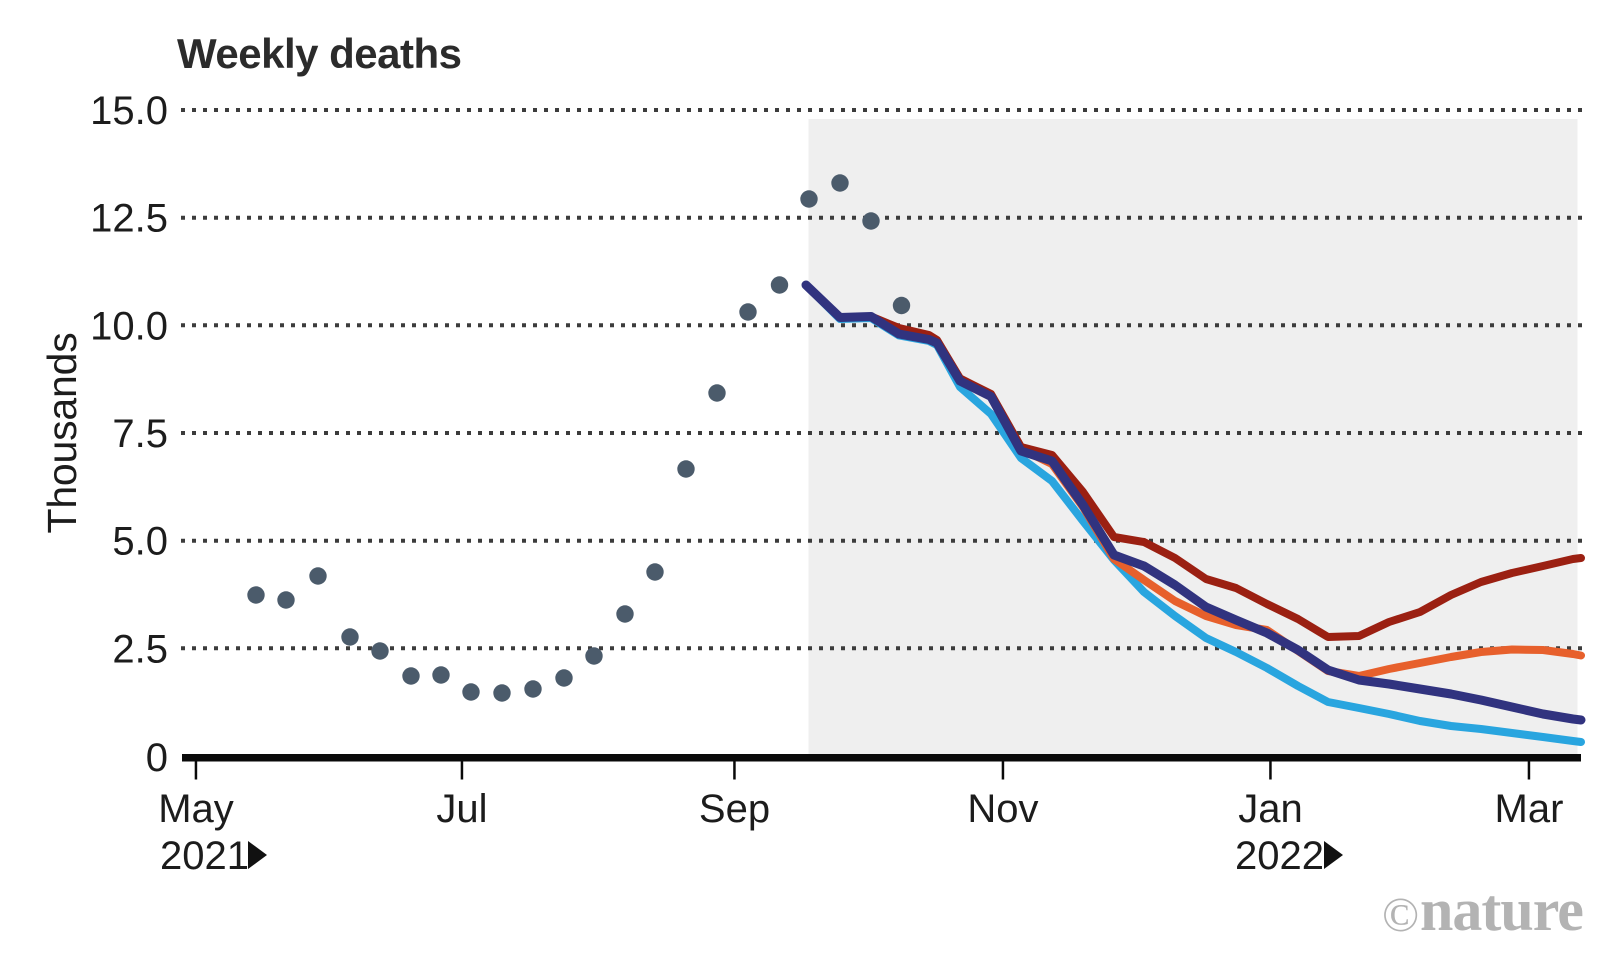  I want to click on svg-text: Jan, so click(1270, 809).